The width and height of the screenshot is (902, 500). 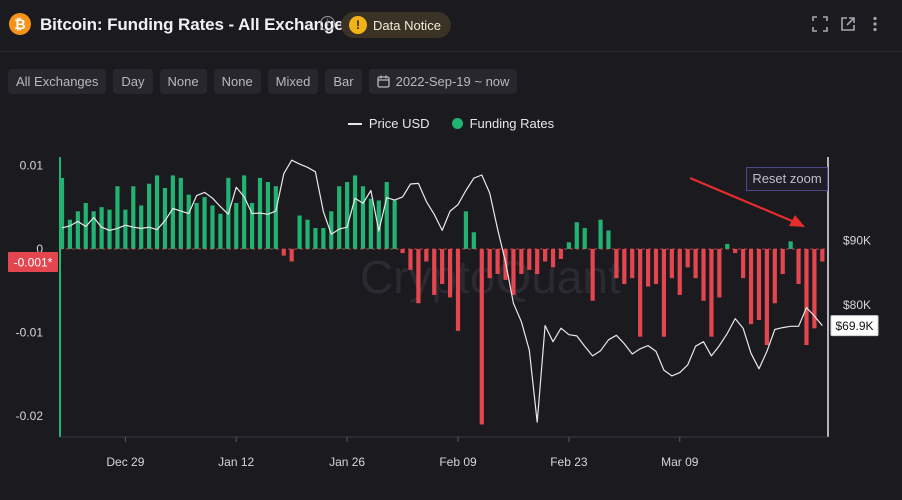 What do you see at coordinates (388, 123) in the screenshot?
I see `legend-item-price: Price USD` at bounding box center [388, 123].